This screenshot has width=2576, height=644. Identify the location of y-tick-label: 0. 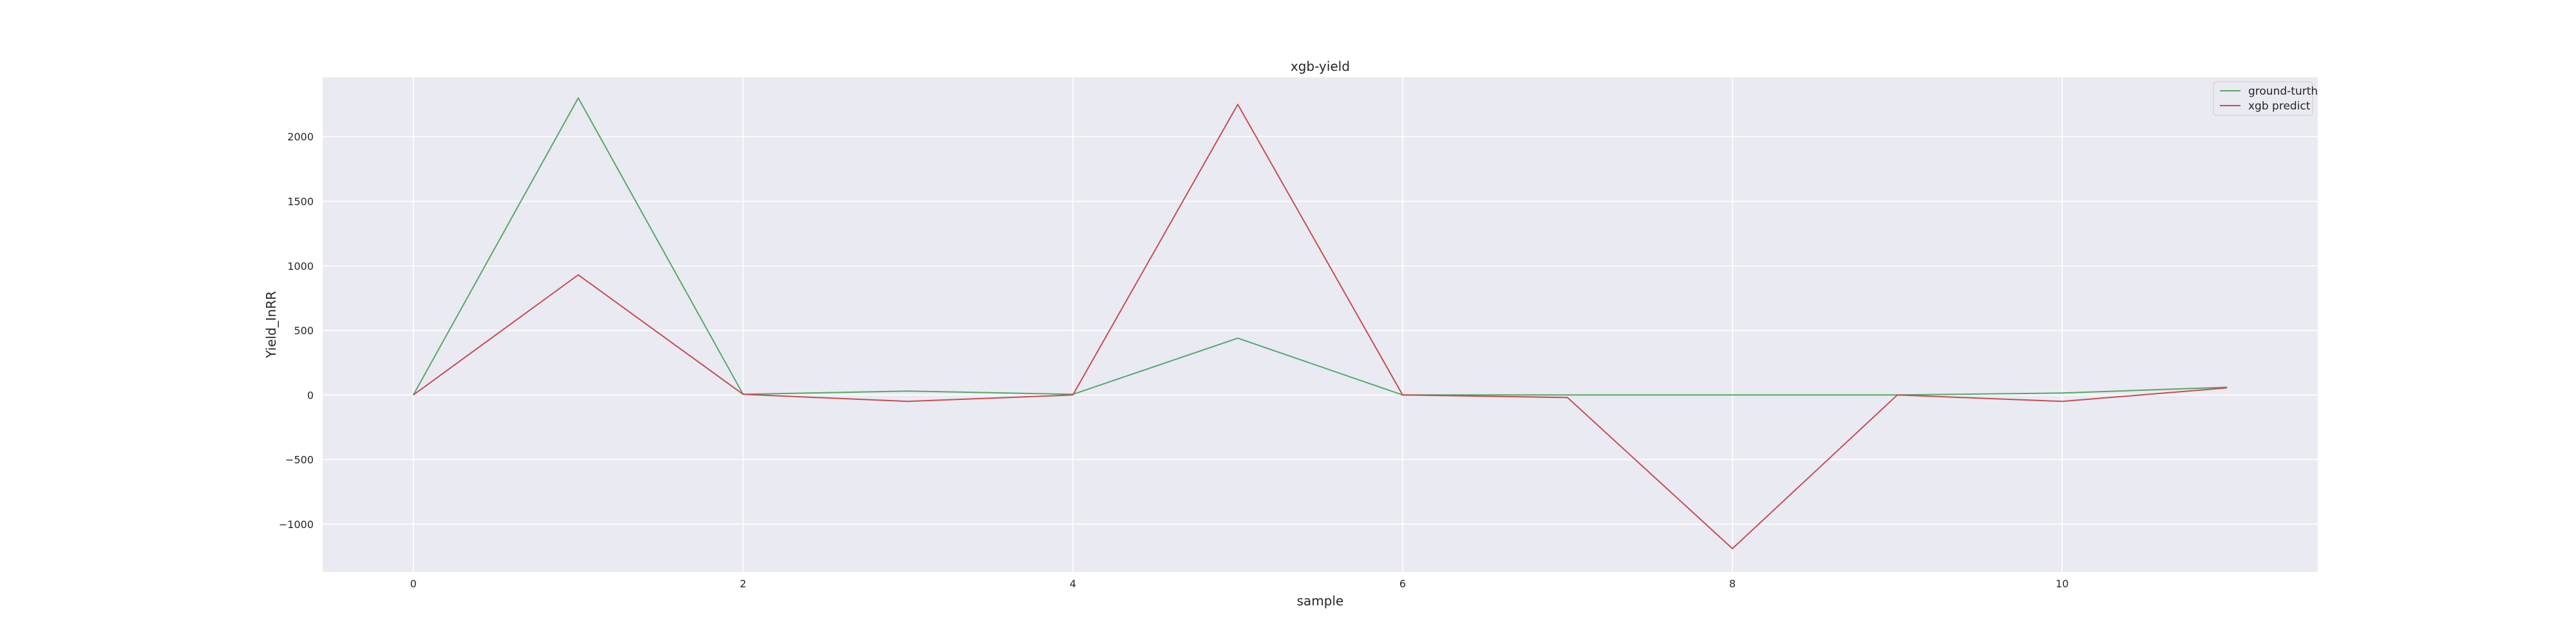
(310, 395).